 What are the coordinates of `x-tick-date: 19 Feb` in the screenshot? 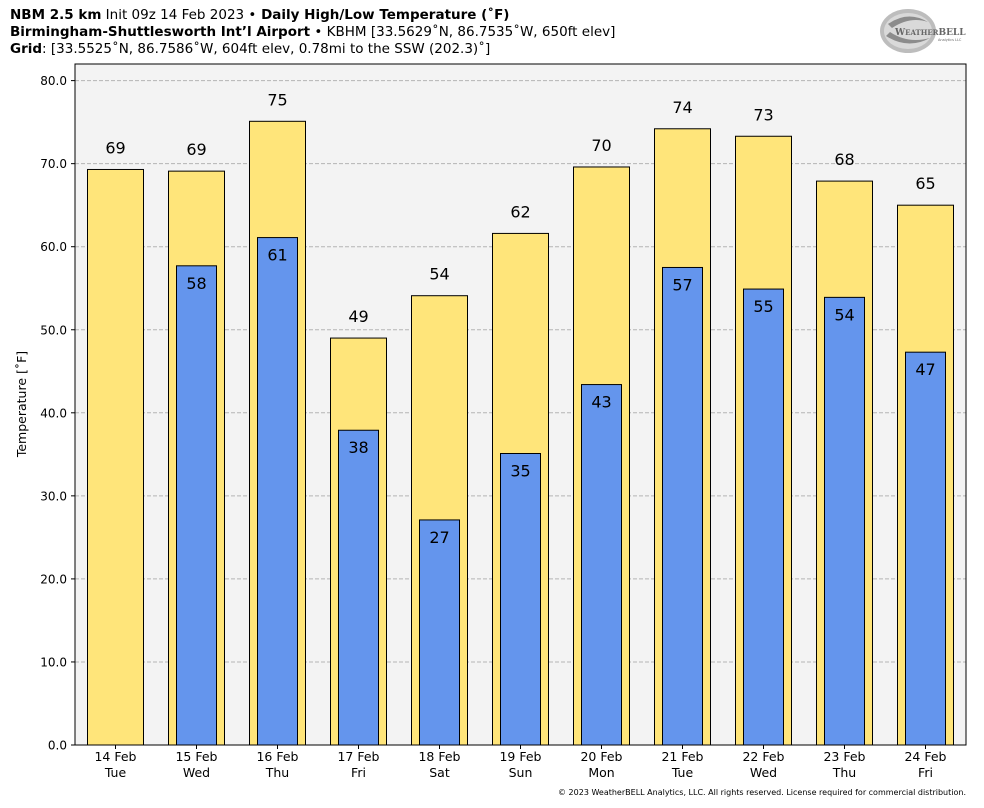 It's located at (520, 756).